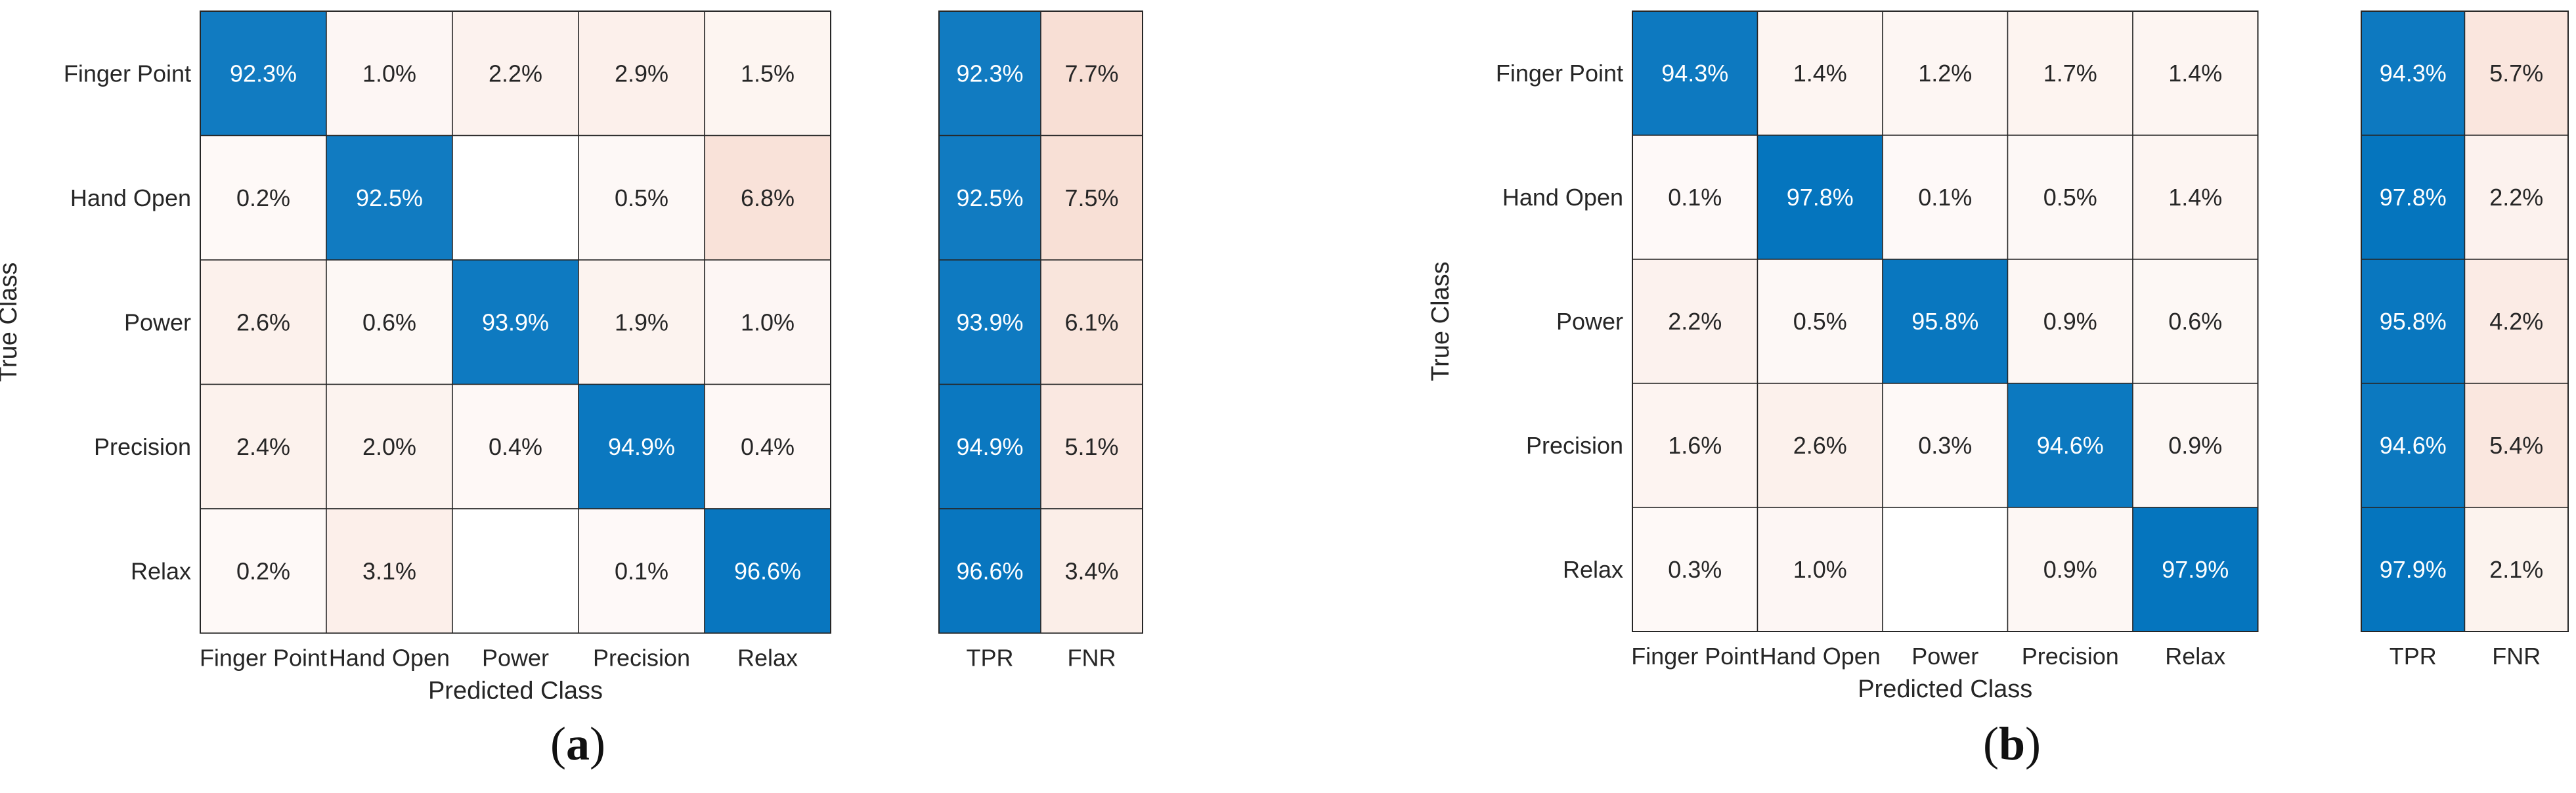 The image size is (2576, 793). I want to click on cell-value-label: 2.4%, so click(263, 447).